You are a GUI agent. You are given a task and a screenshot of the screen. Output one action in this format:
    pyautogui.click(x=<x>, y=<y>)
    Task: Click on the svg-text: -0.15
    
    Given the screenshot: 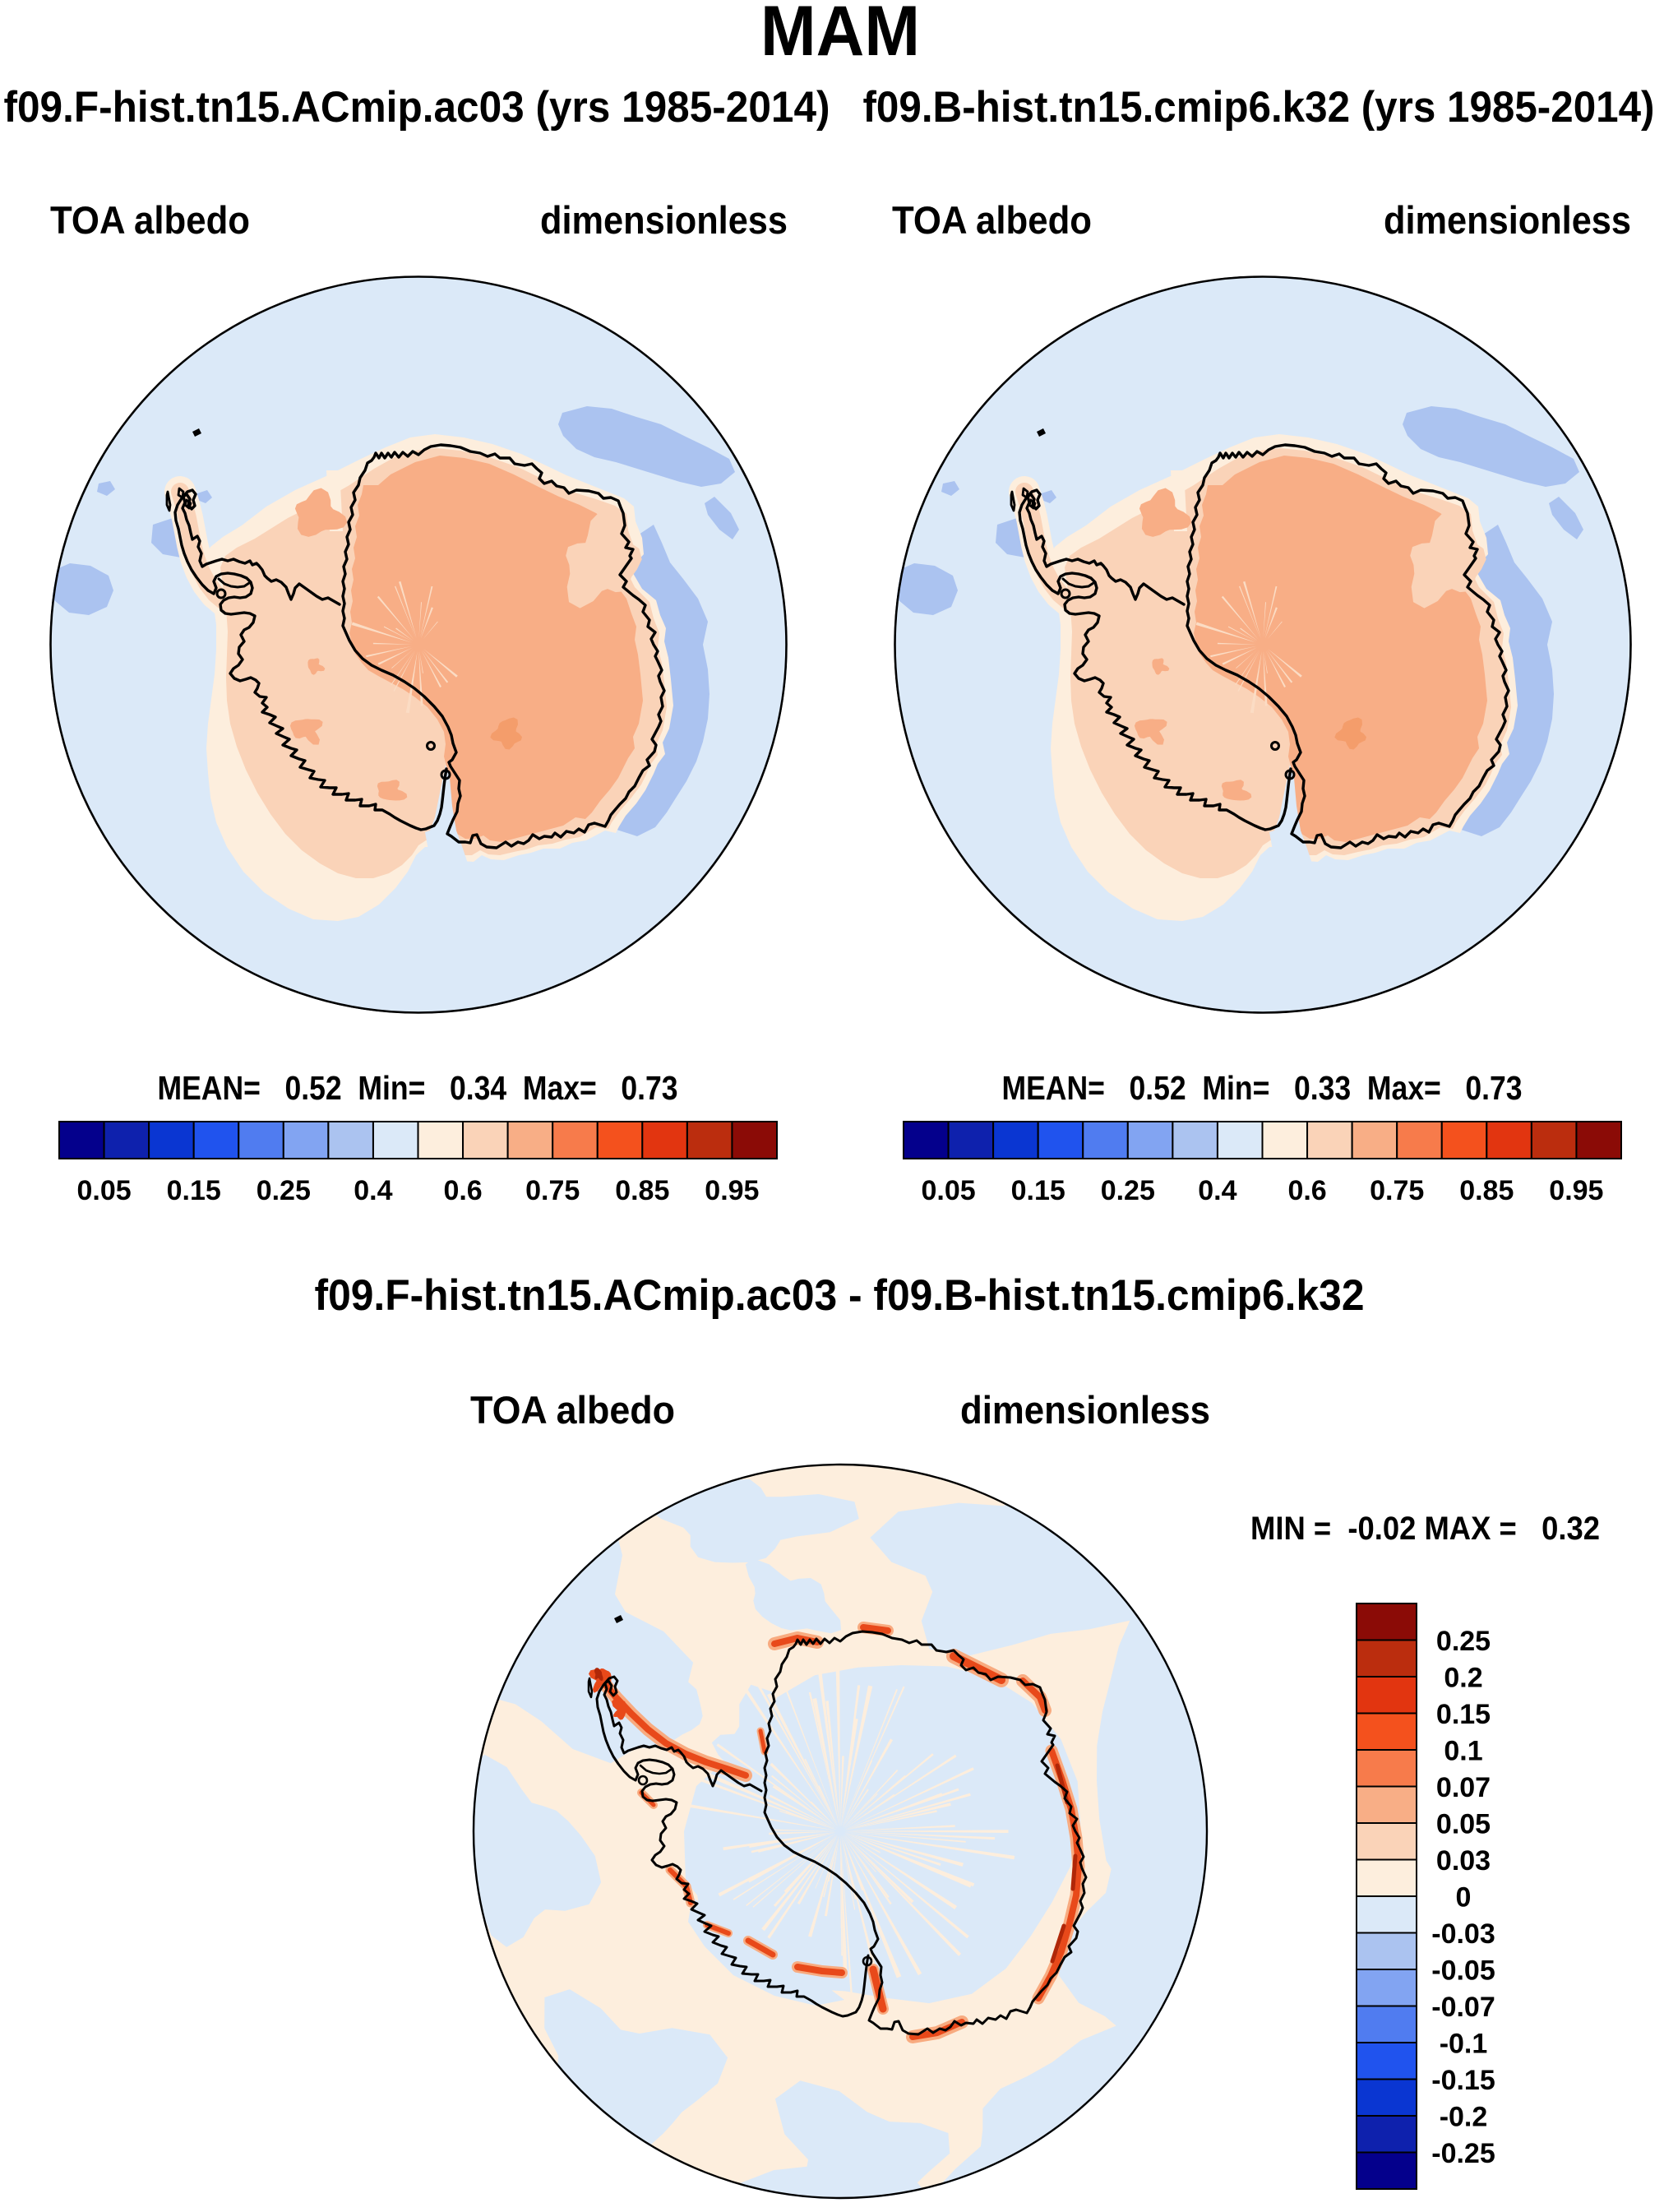 What is the action you would take?
    pyautogui.click(x=1463, y=2080)
    